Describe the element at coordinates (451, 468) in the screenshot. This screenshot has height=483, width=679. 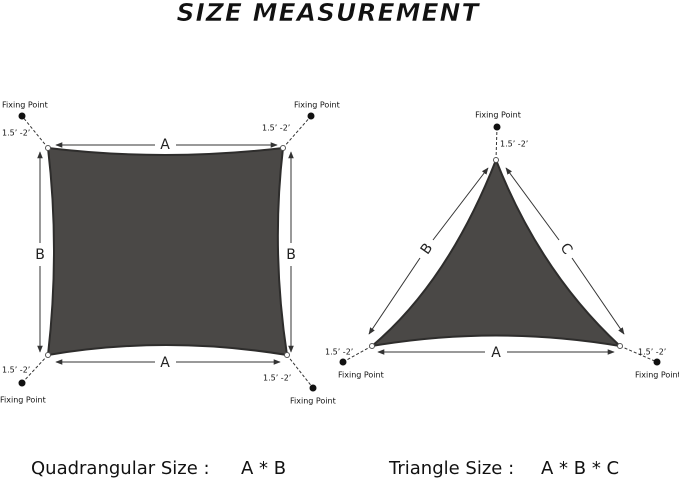
I see `caption-label: Triangle Size :` at that location.